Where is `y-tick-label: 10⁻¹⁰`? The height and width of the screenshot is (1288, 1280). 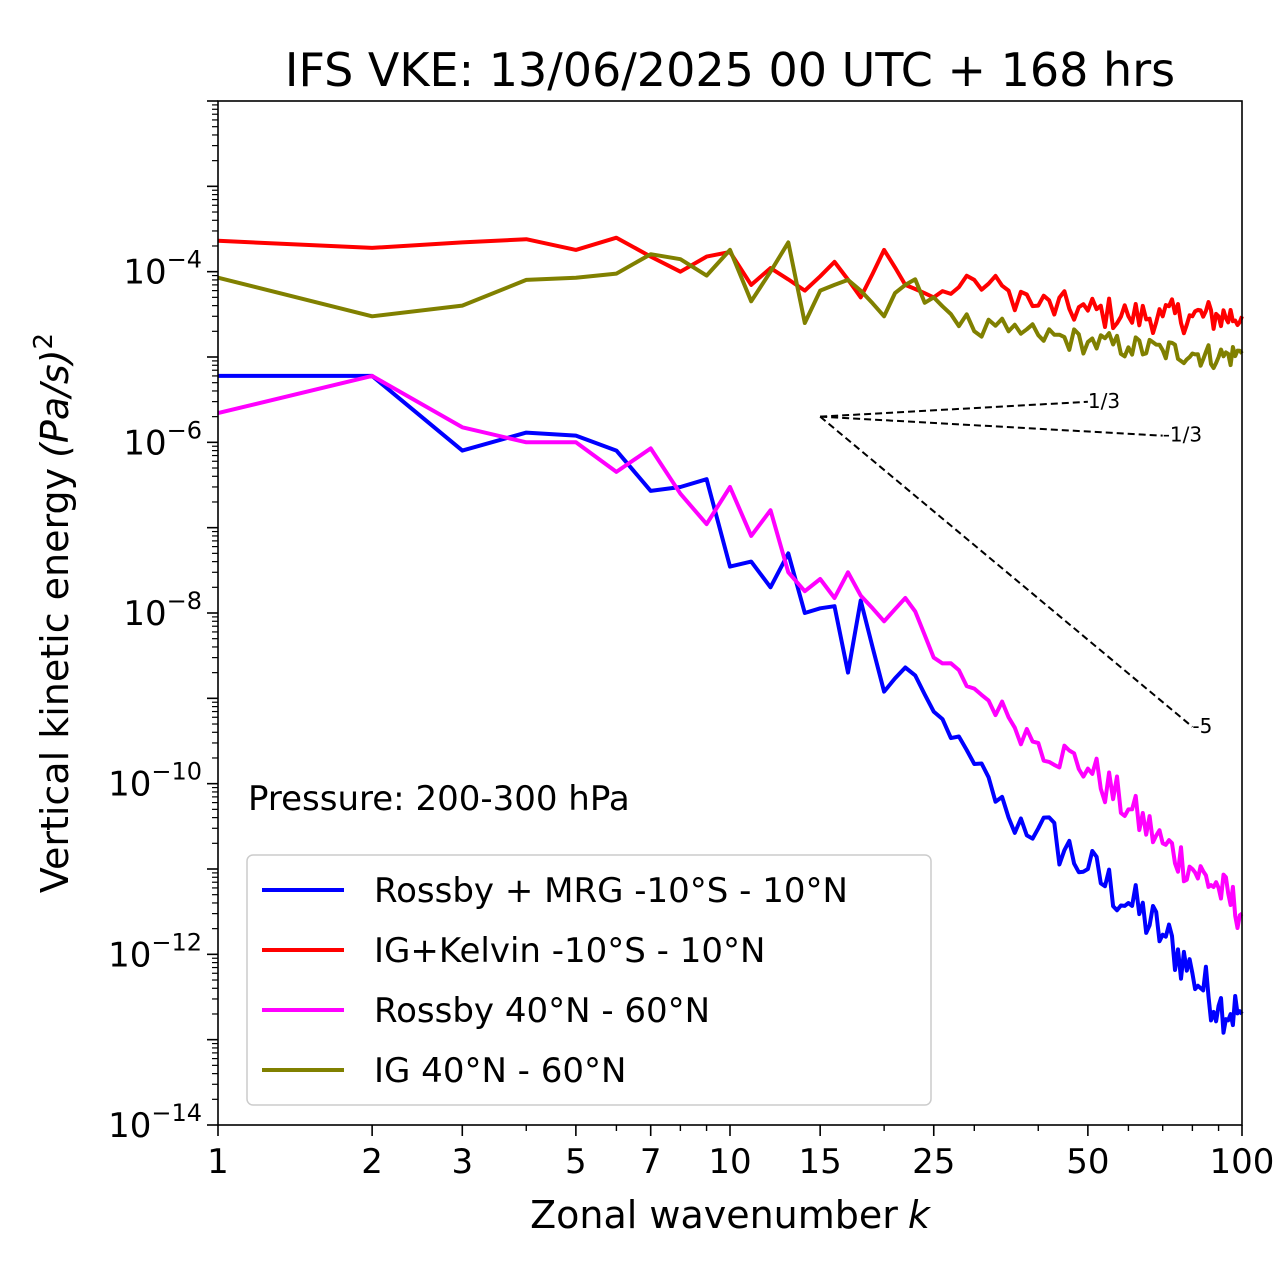 y-tick-label: 10⁻¹⁰ is located at coordinates (155, 781).